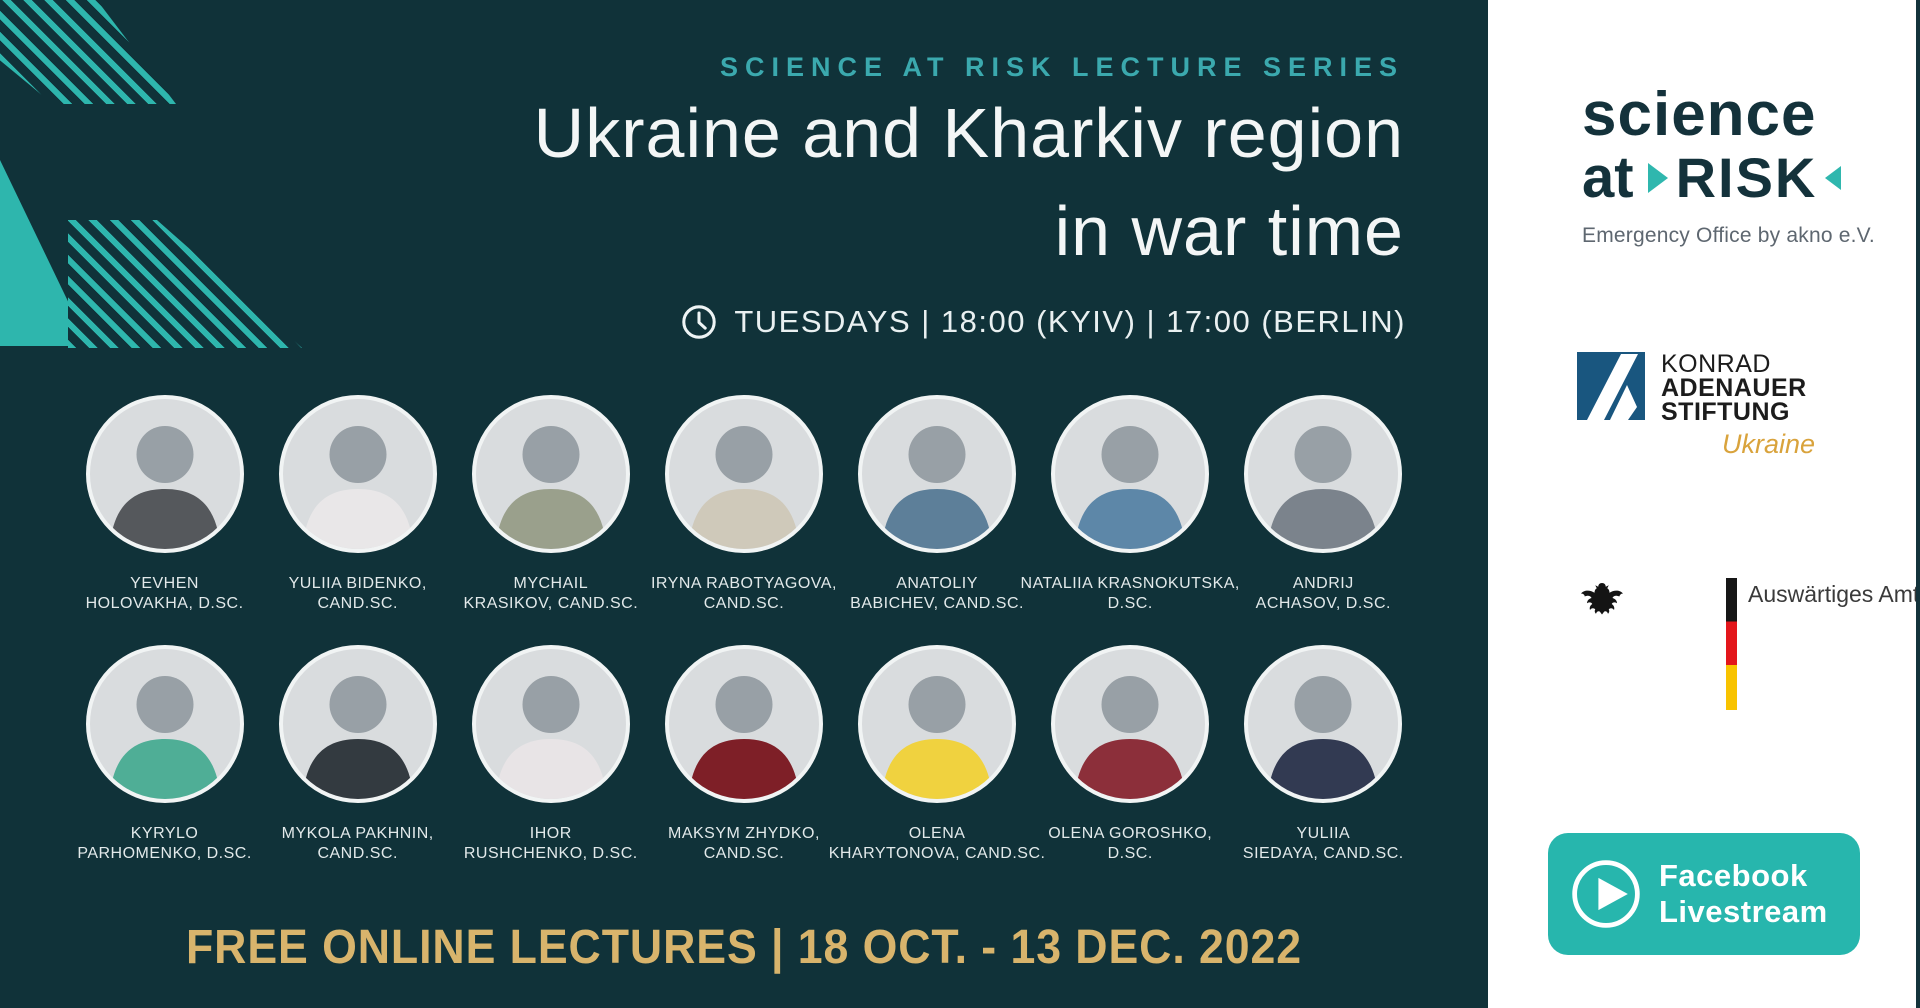 The width and height of the screenshot is (1920, 1008). I want to click on schedule-row: TUESDAYS | 18:00 (KYIV) | 17:00 (BERLIN), so click(1043, 322).